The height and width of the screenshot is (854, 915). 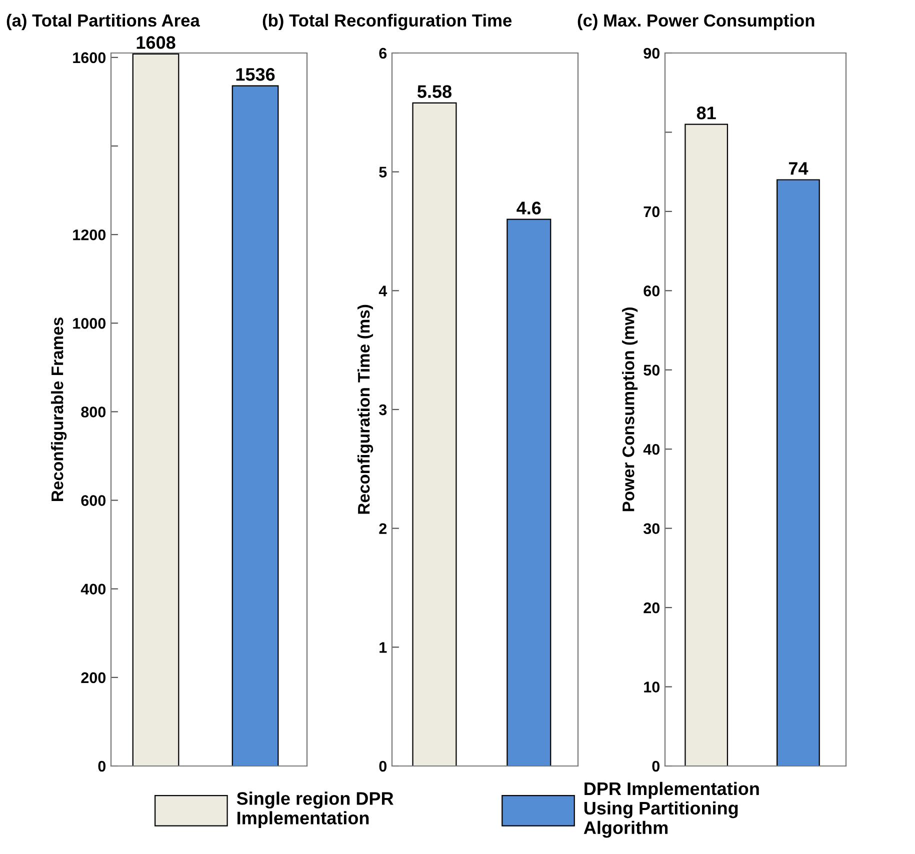 What do you see at coordinates (652, 291) in the screenshot?
I see `y-tick-label: 60` at bounding box center [652, 291].